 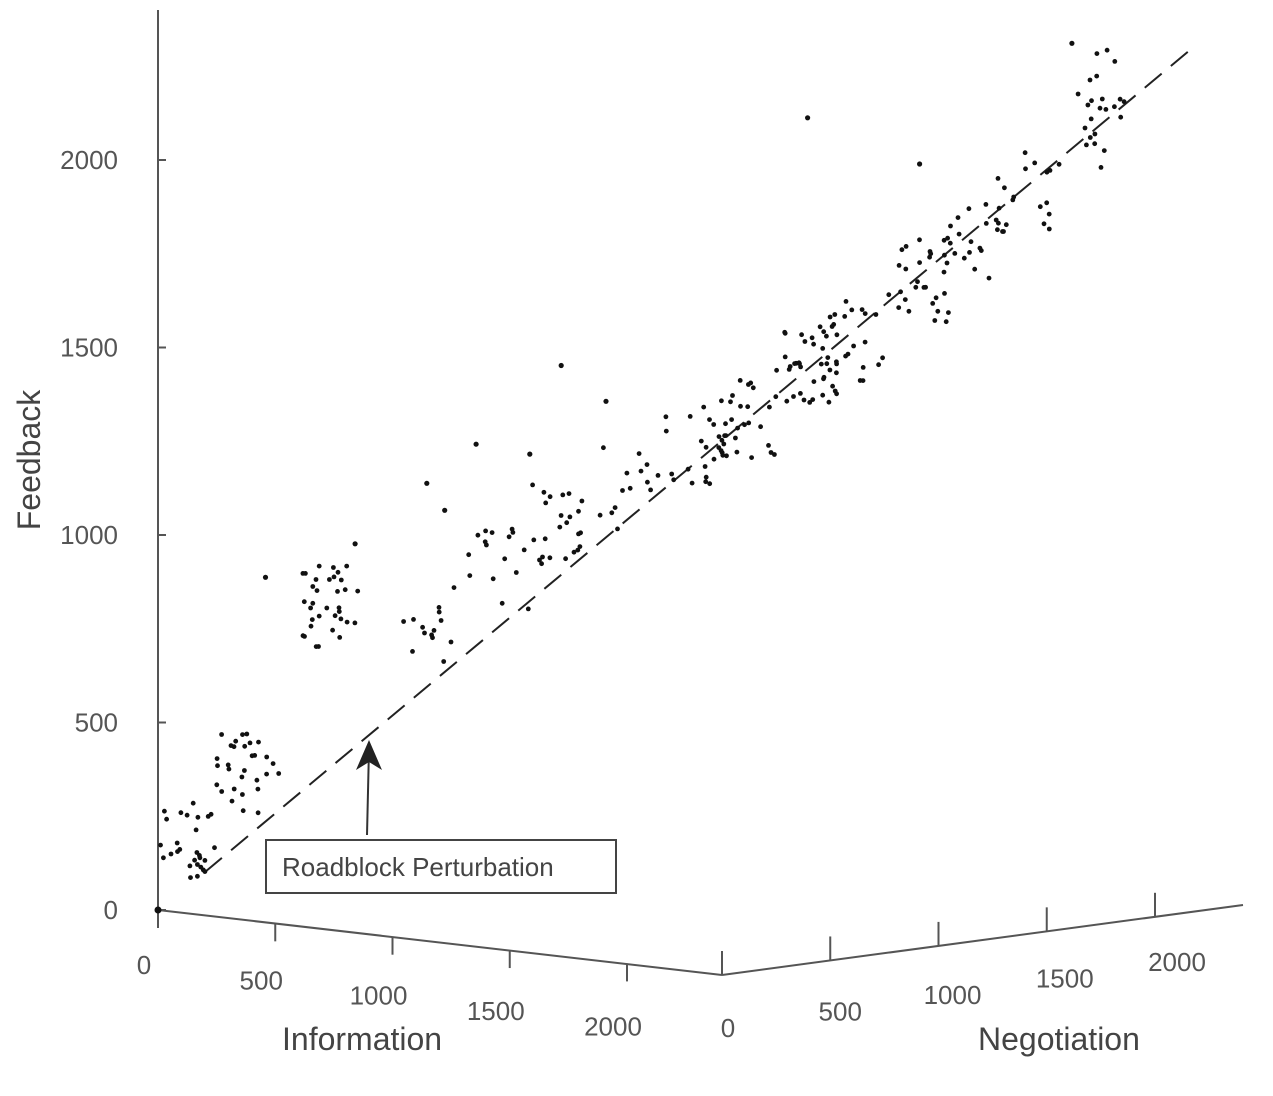 I want to click on negotiation-axis-line, so click(x=982, y=940).